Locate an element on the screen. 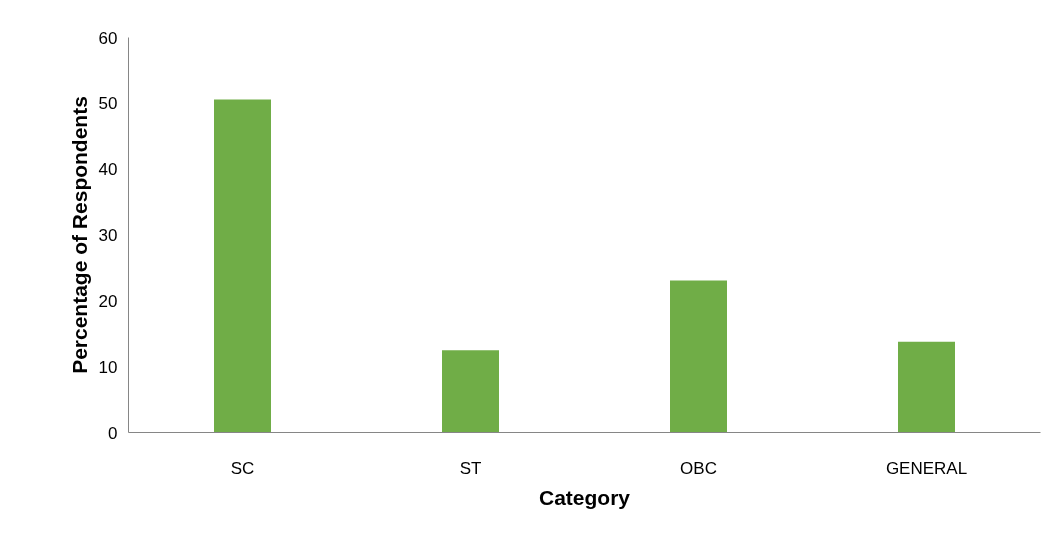 The width and height of the screenshot is (1059, 549). y-tick-label: 20 is located at coordinates (108, 301).